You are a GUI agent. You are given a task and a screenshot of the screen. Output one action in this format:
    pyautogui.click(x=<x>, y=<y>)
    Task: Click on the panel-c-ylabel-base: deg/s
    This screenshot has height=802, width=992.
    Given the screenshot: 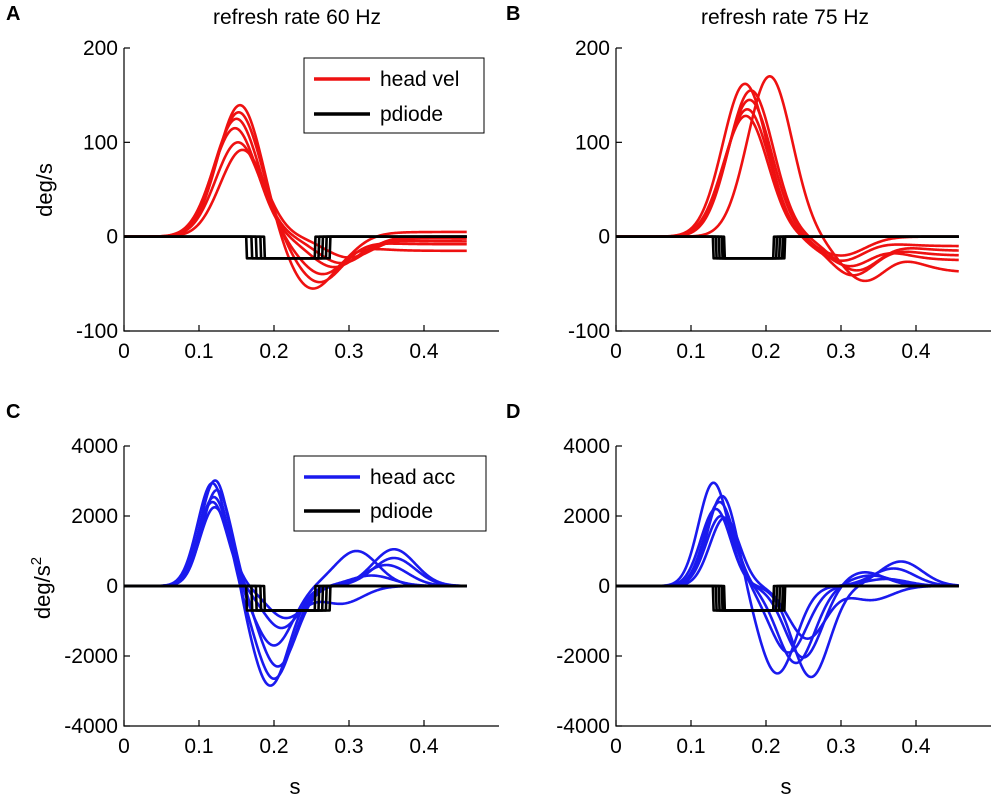 What is the action you would take?
    pyautogui.click(x=42, y=592)
    